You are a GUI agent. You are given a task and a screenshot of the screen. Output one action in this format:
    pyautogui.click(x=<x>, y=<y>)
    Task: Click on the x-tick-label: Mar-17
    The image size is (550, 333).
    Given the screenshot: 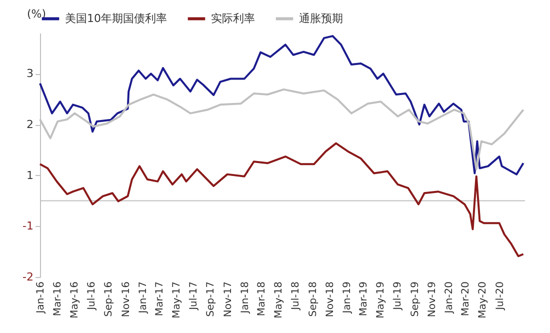 What is the action you would take?
    pyautogui.click(x=160, y=299)
    